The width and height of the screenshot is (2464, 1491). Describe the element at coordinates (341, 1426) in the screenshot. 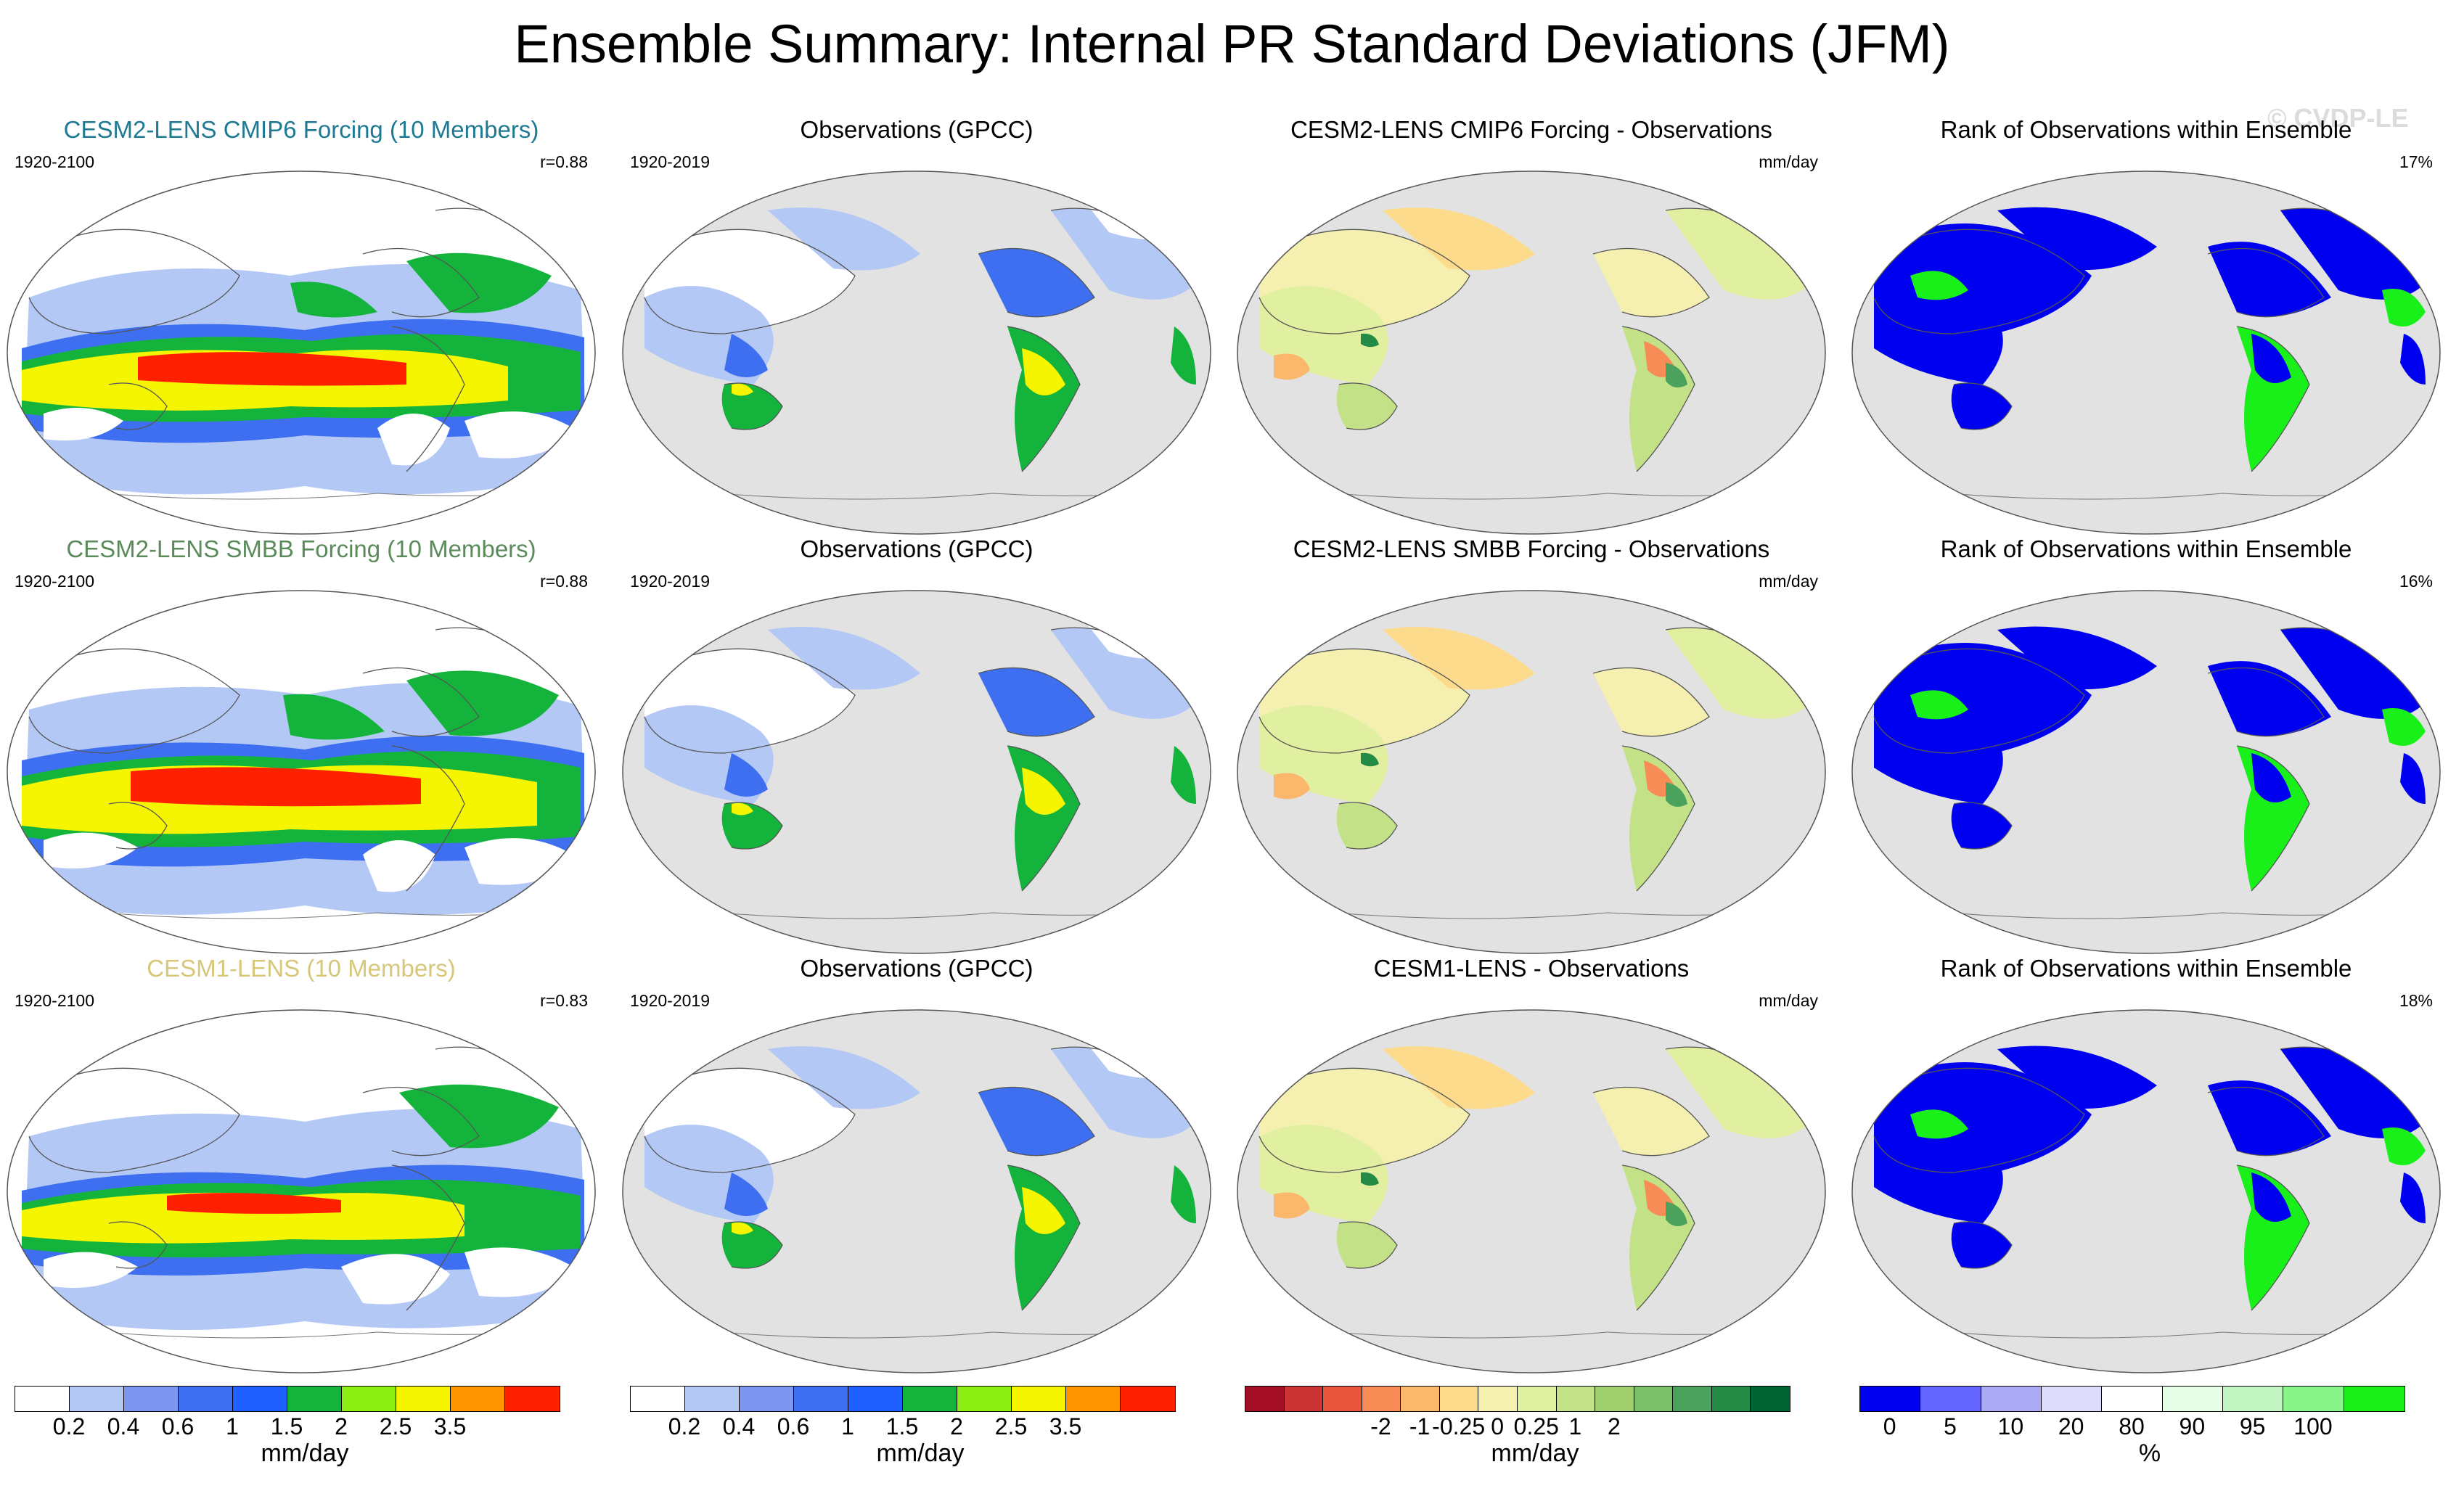

I see `colorbar-tick-label: 2` at that location.